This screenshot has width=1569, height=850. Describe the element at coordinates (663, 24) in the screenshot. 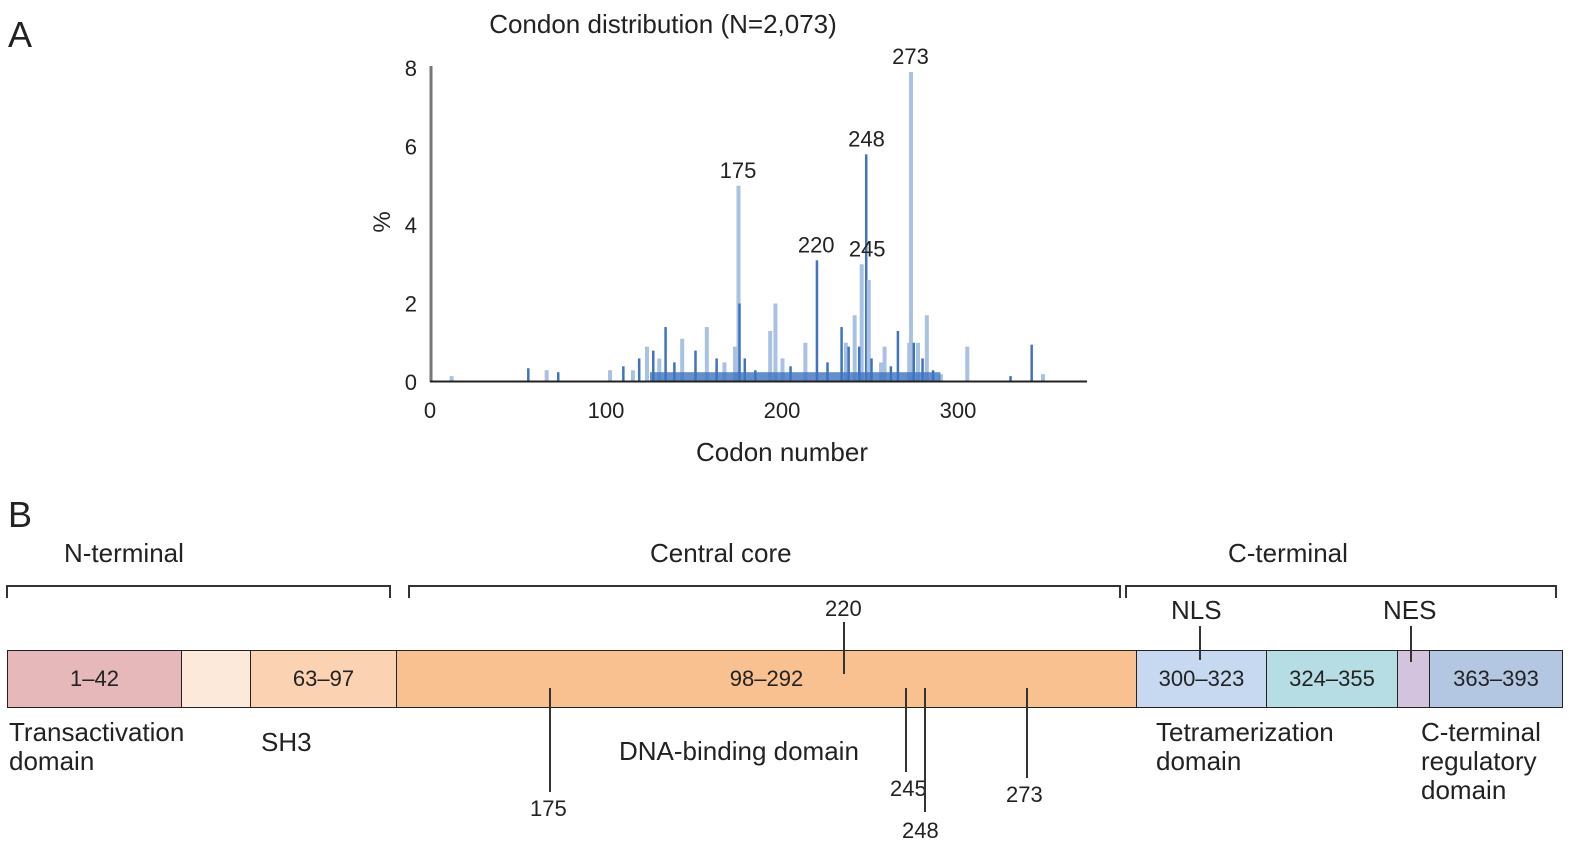

I see `chart-title: Condon distribution (N=2,073)` at that location.